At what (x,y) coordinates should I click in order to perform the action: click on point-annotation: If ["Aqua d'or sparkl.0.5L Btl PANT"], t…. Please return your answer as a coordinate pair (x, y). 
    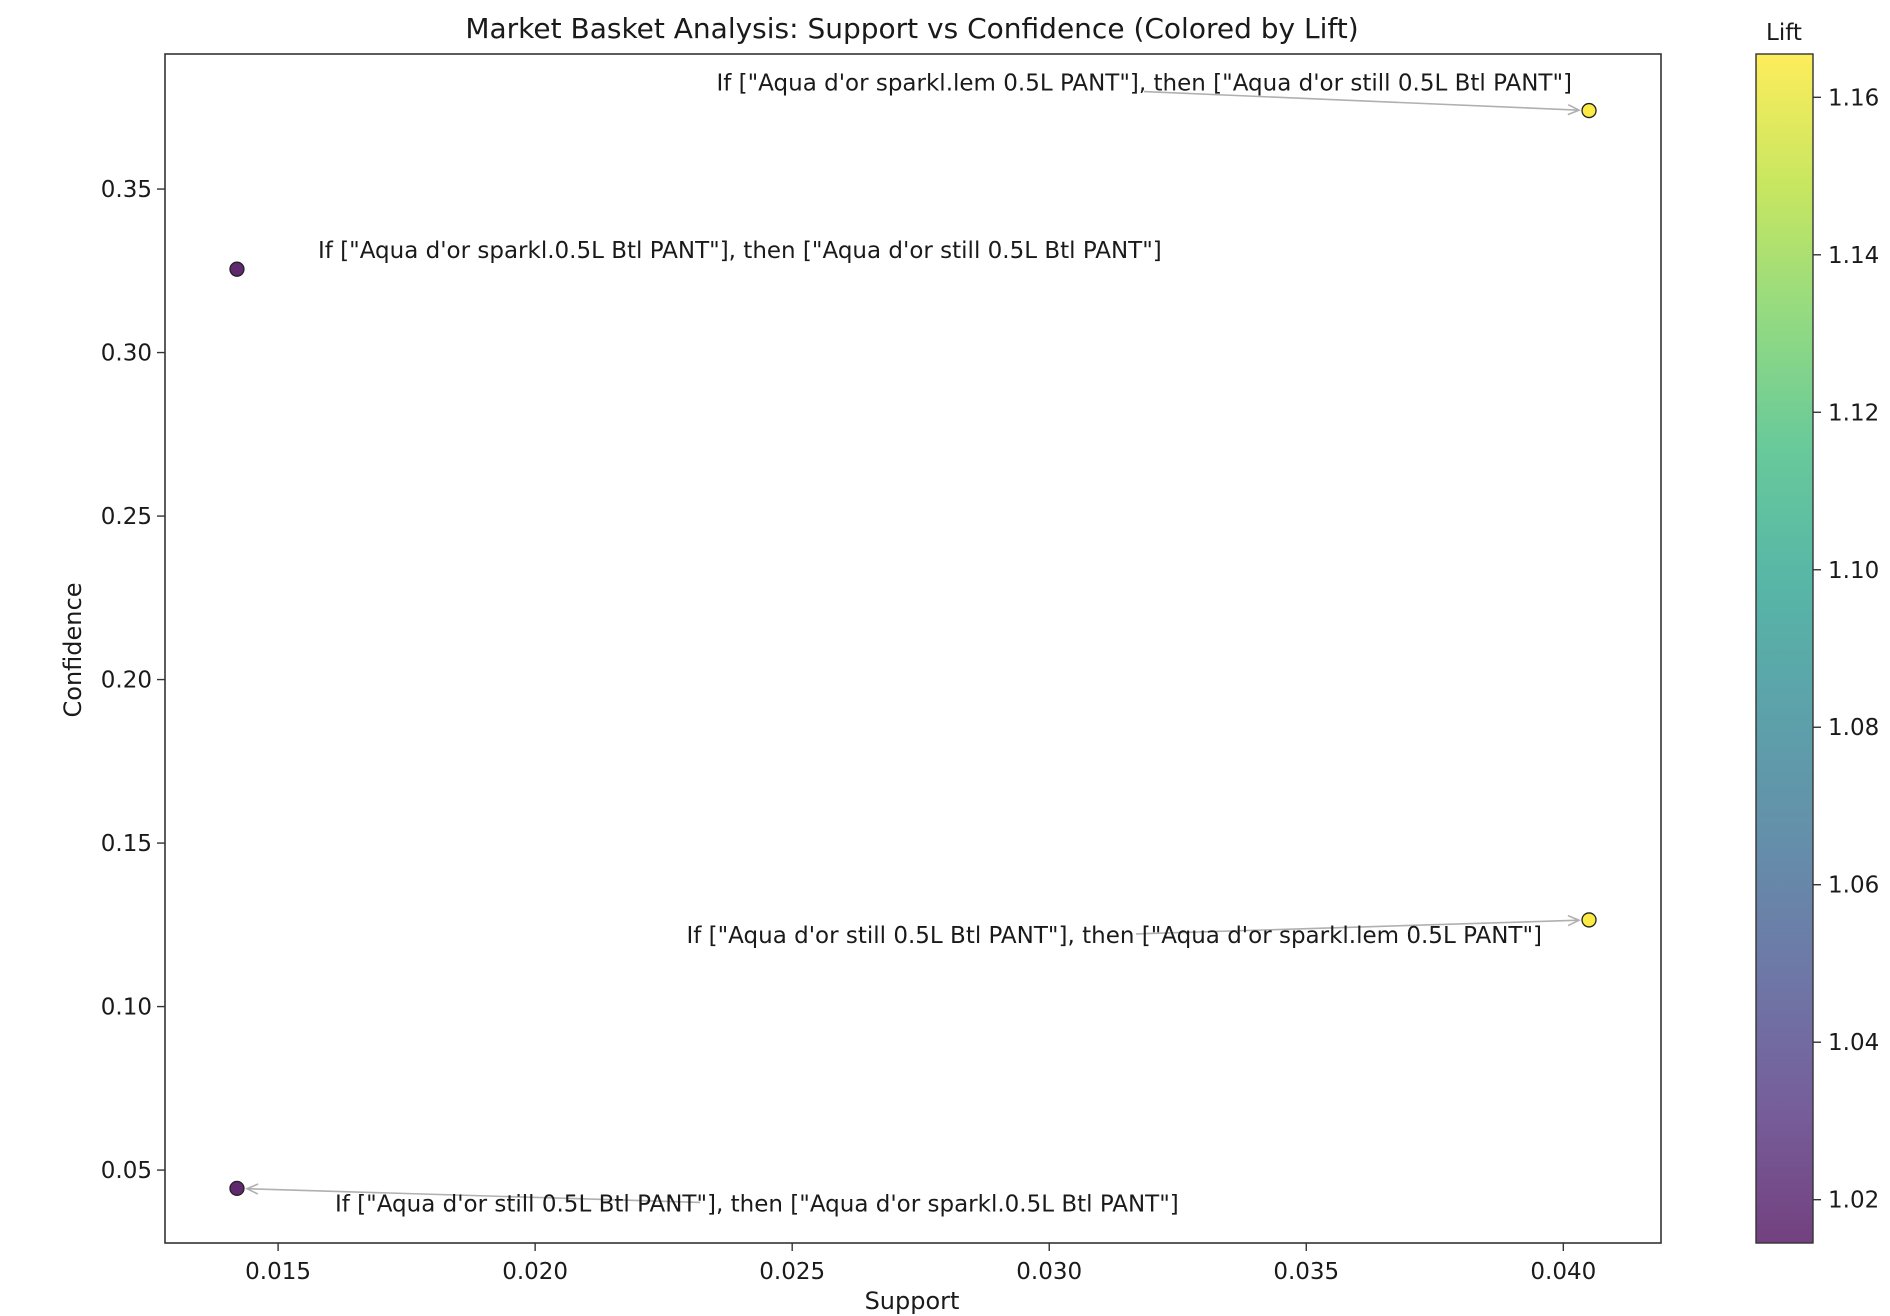
    Looking at the image, I should click on (740, 251).